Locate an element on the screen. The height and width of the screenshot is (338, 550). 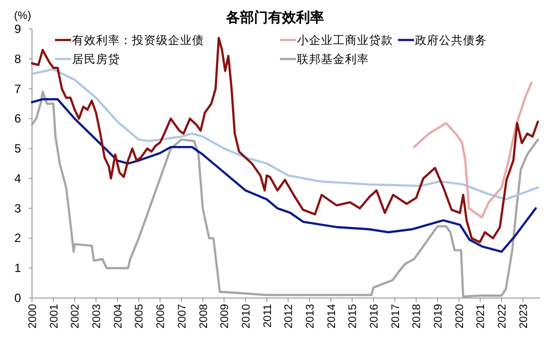
y-tick-label: 1 is located at coordinates (18, 268).